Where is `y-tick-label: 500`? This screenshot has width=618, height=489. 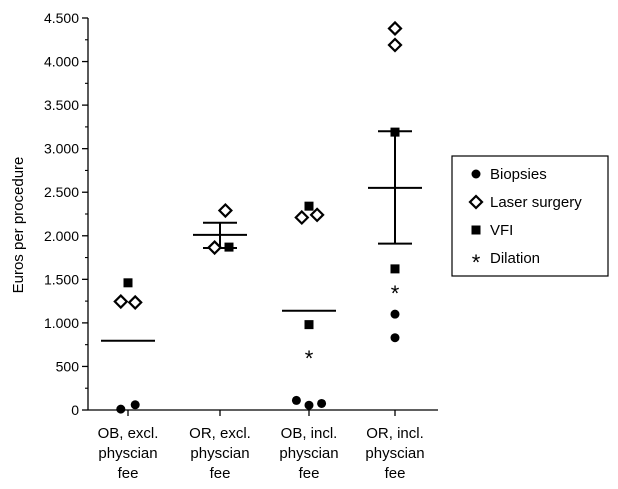
y-tick-label: 500 is located at coordinates (68, 366).